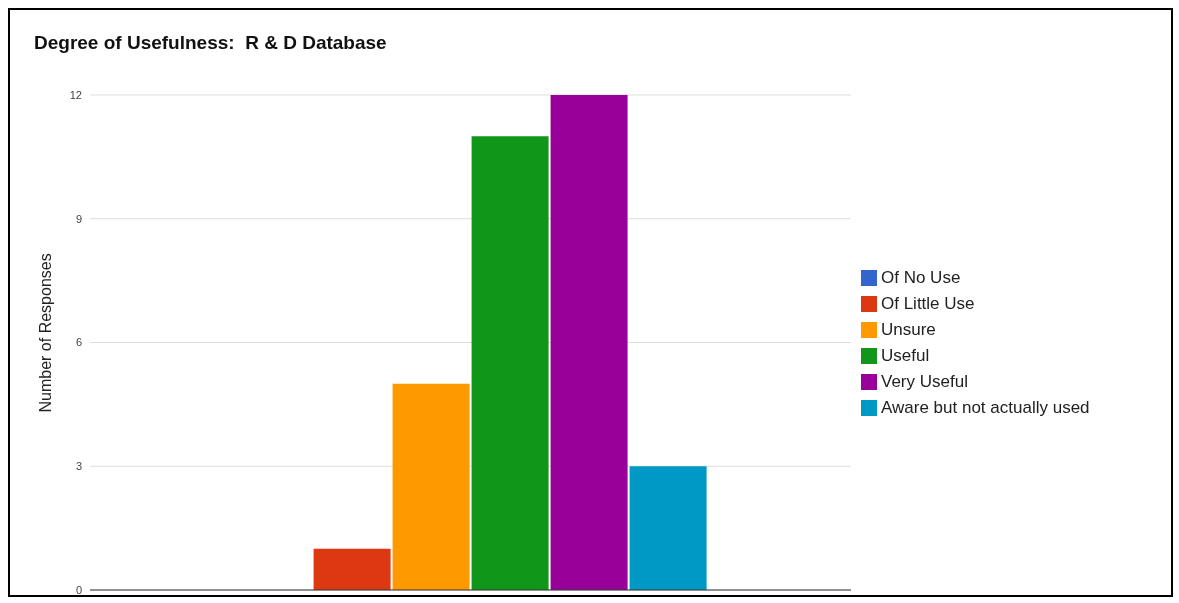  What do you see at coordinates (928, 303) in the screenshot?
I see `legend-label: Of Little Use` at bounding box center [928, 303].